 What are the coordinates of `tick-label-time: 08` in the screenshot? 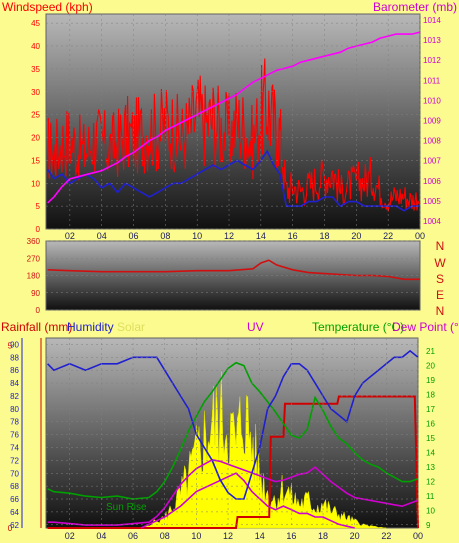 It's located at (165, 236).